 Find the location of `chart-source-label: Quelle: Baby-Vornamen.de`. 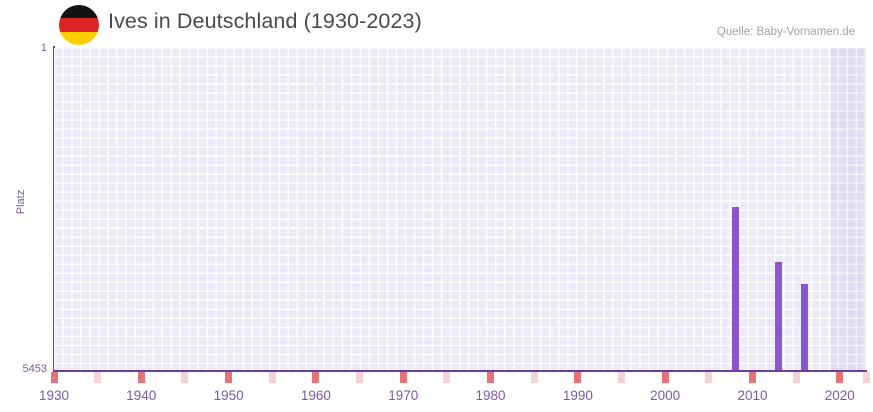

chart-source-label: Quelle: Baby-Vornamen.de is located at coordinates (785, 32).